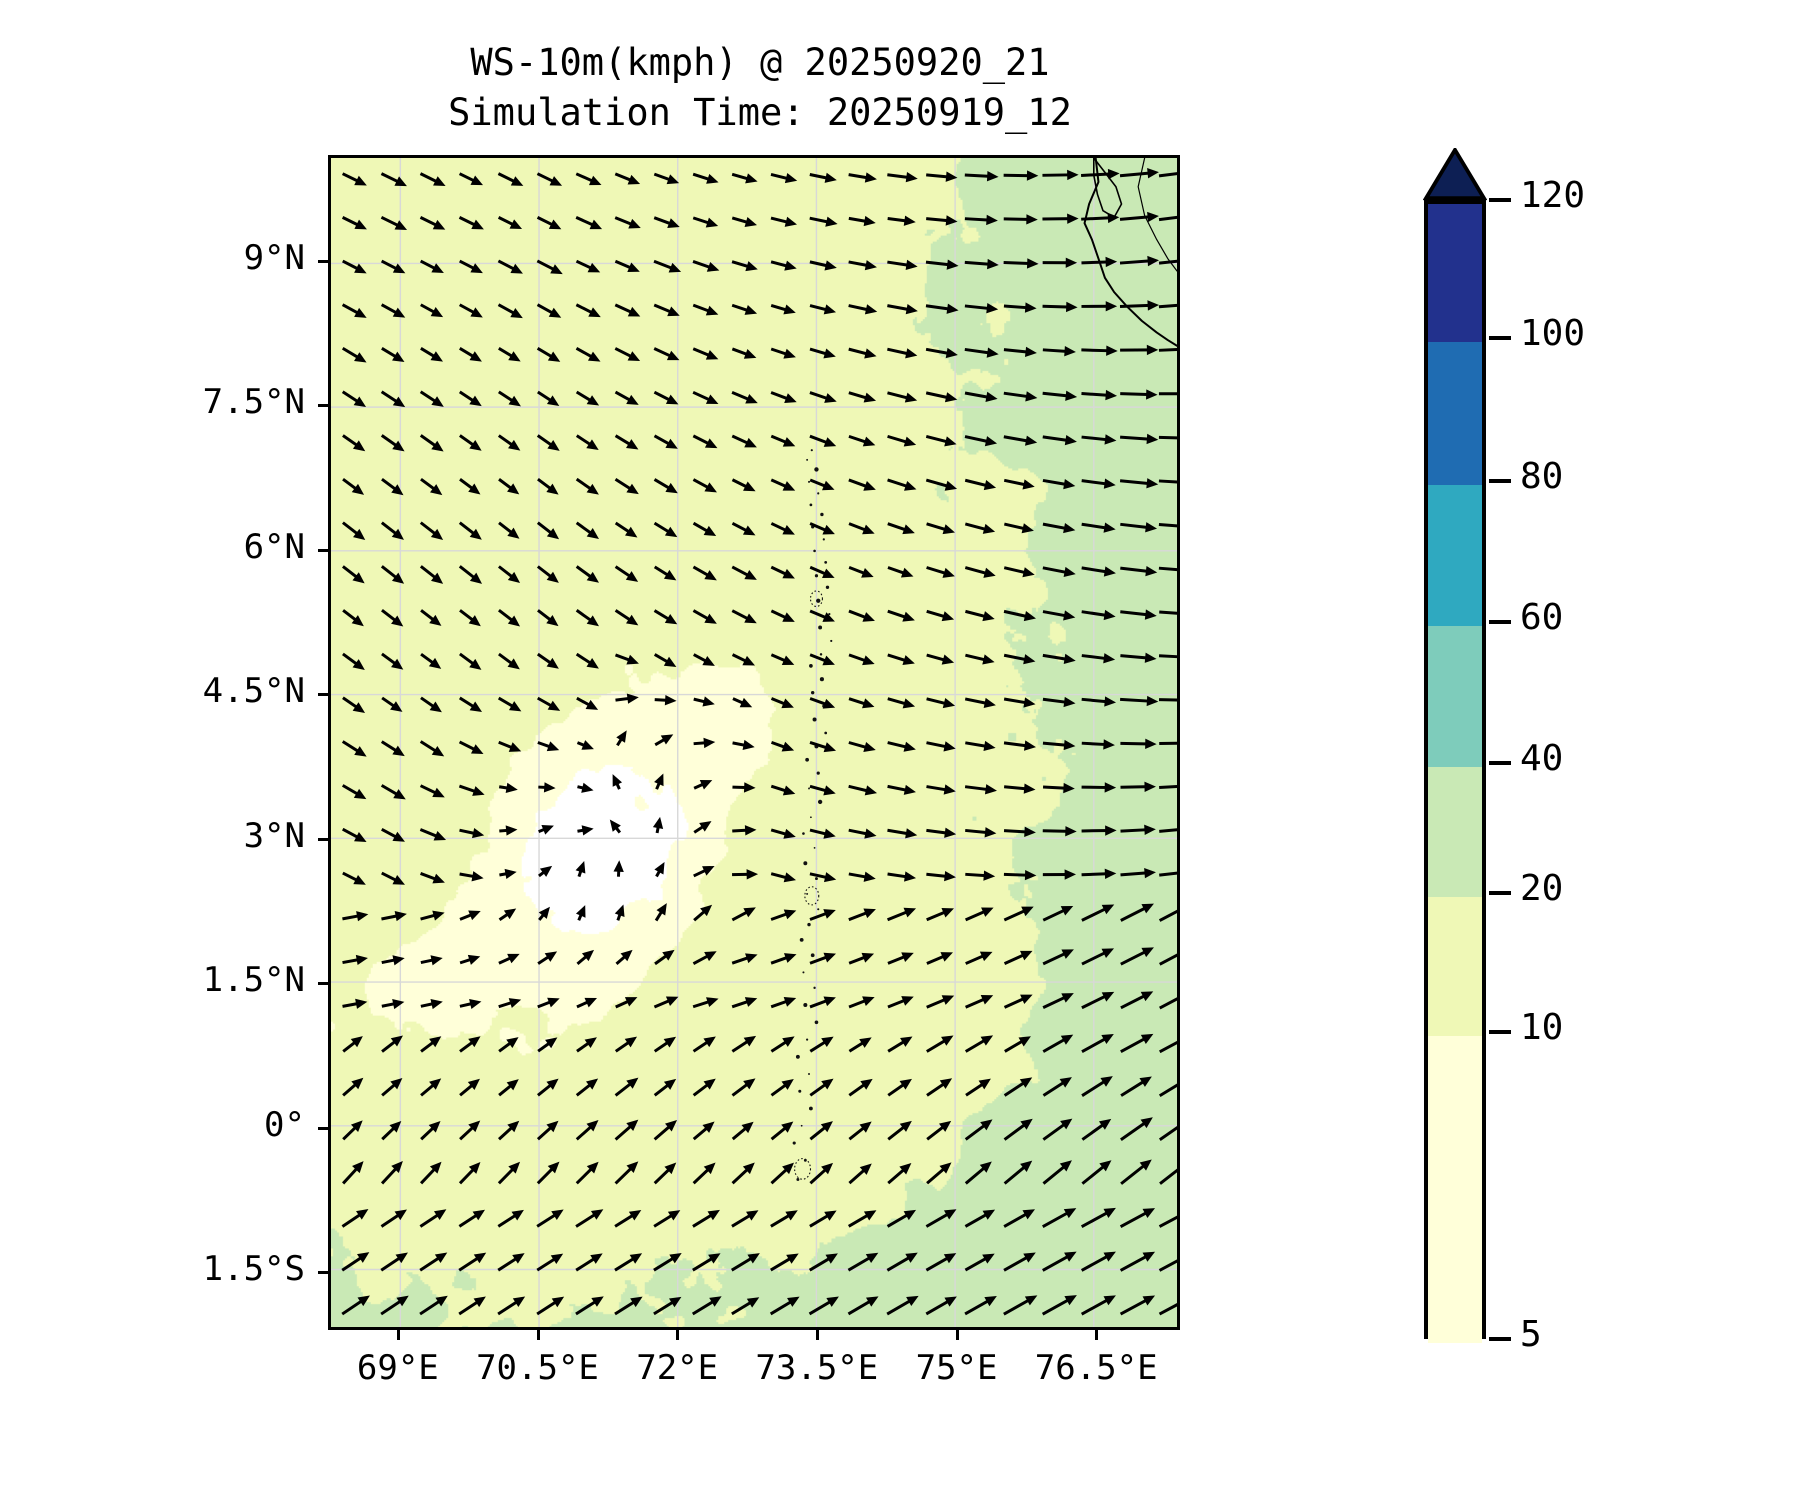 This screenshot has height=1500, width=1800. I want to click on x-axis-tick-label: 73.5°E, so click(817, 1368).